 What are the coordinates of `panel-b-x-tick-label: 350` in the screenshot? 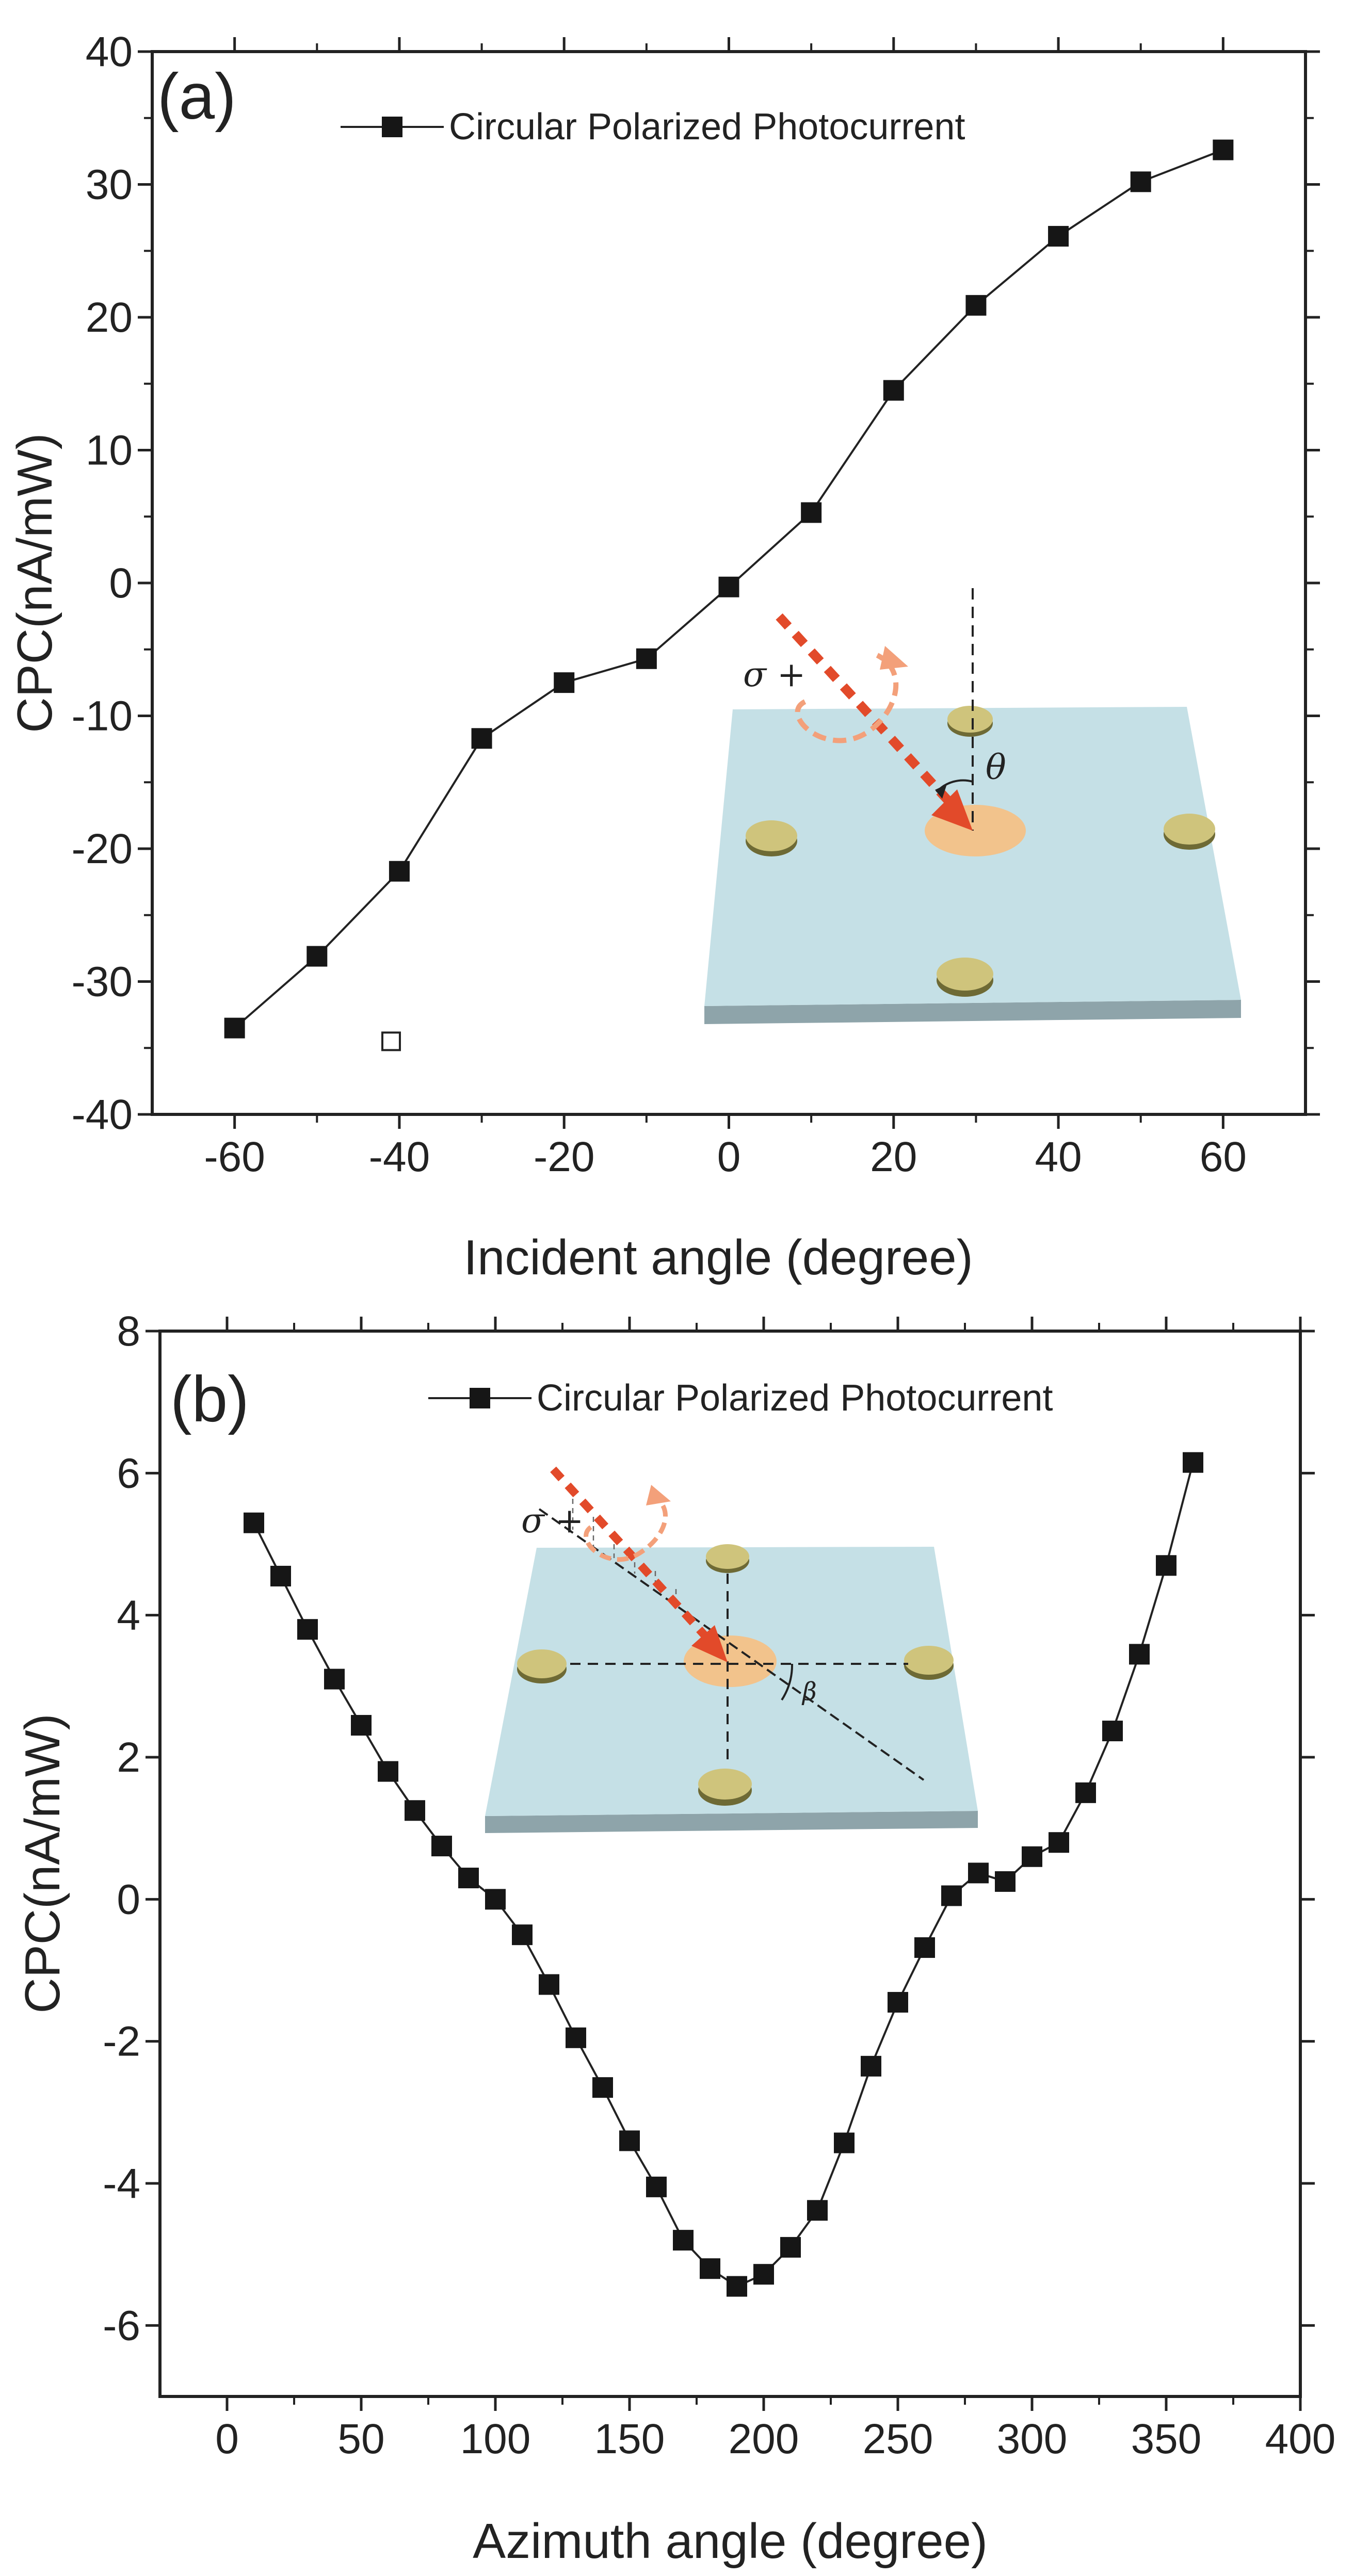 It's located at (1166, 2439).